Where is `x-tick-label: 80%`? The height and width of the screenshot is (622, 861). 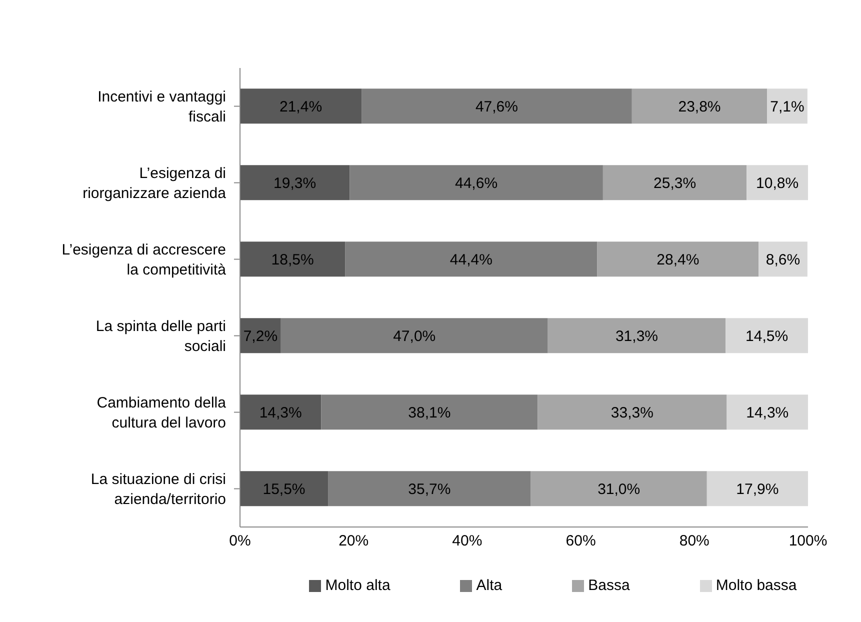
x-tick-label: 80% is located at coordinates (694, 541).